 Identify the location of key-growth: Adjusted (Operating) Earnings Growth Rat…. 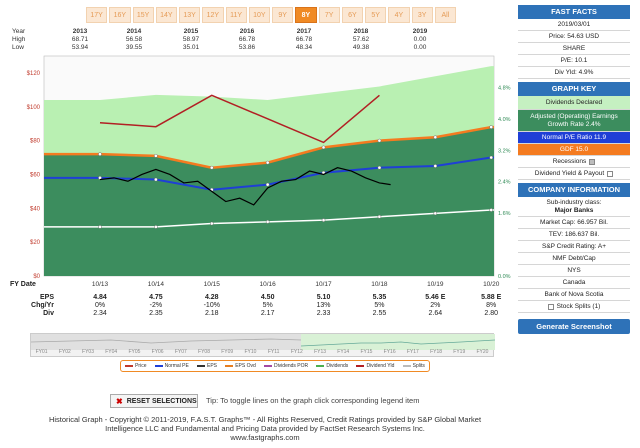
(574, 121).